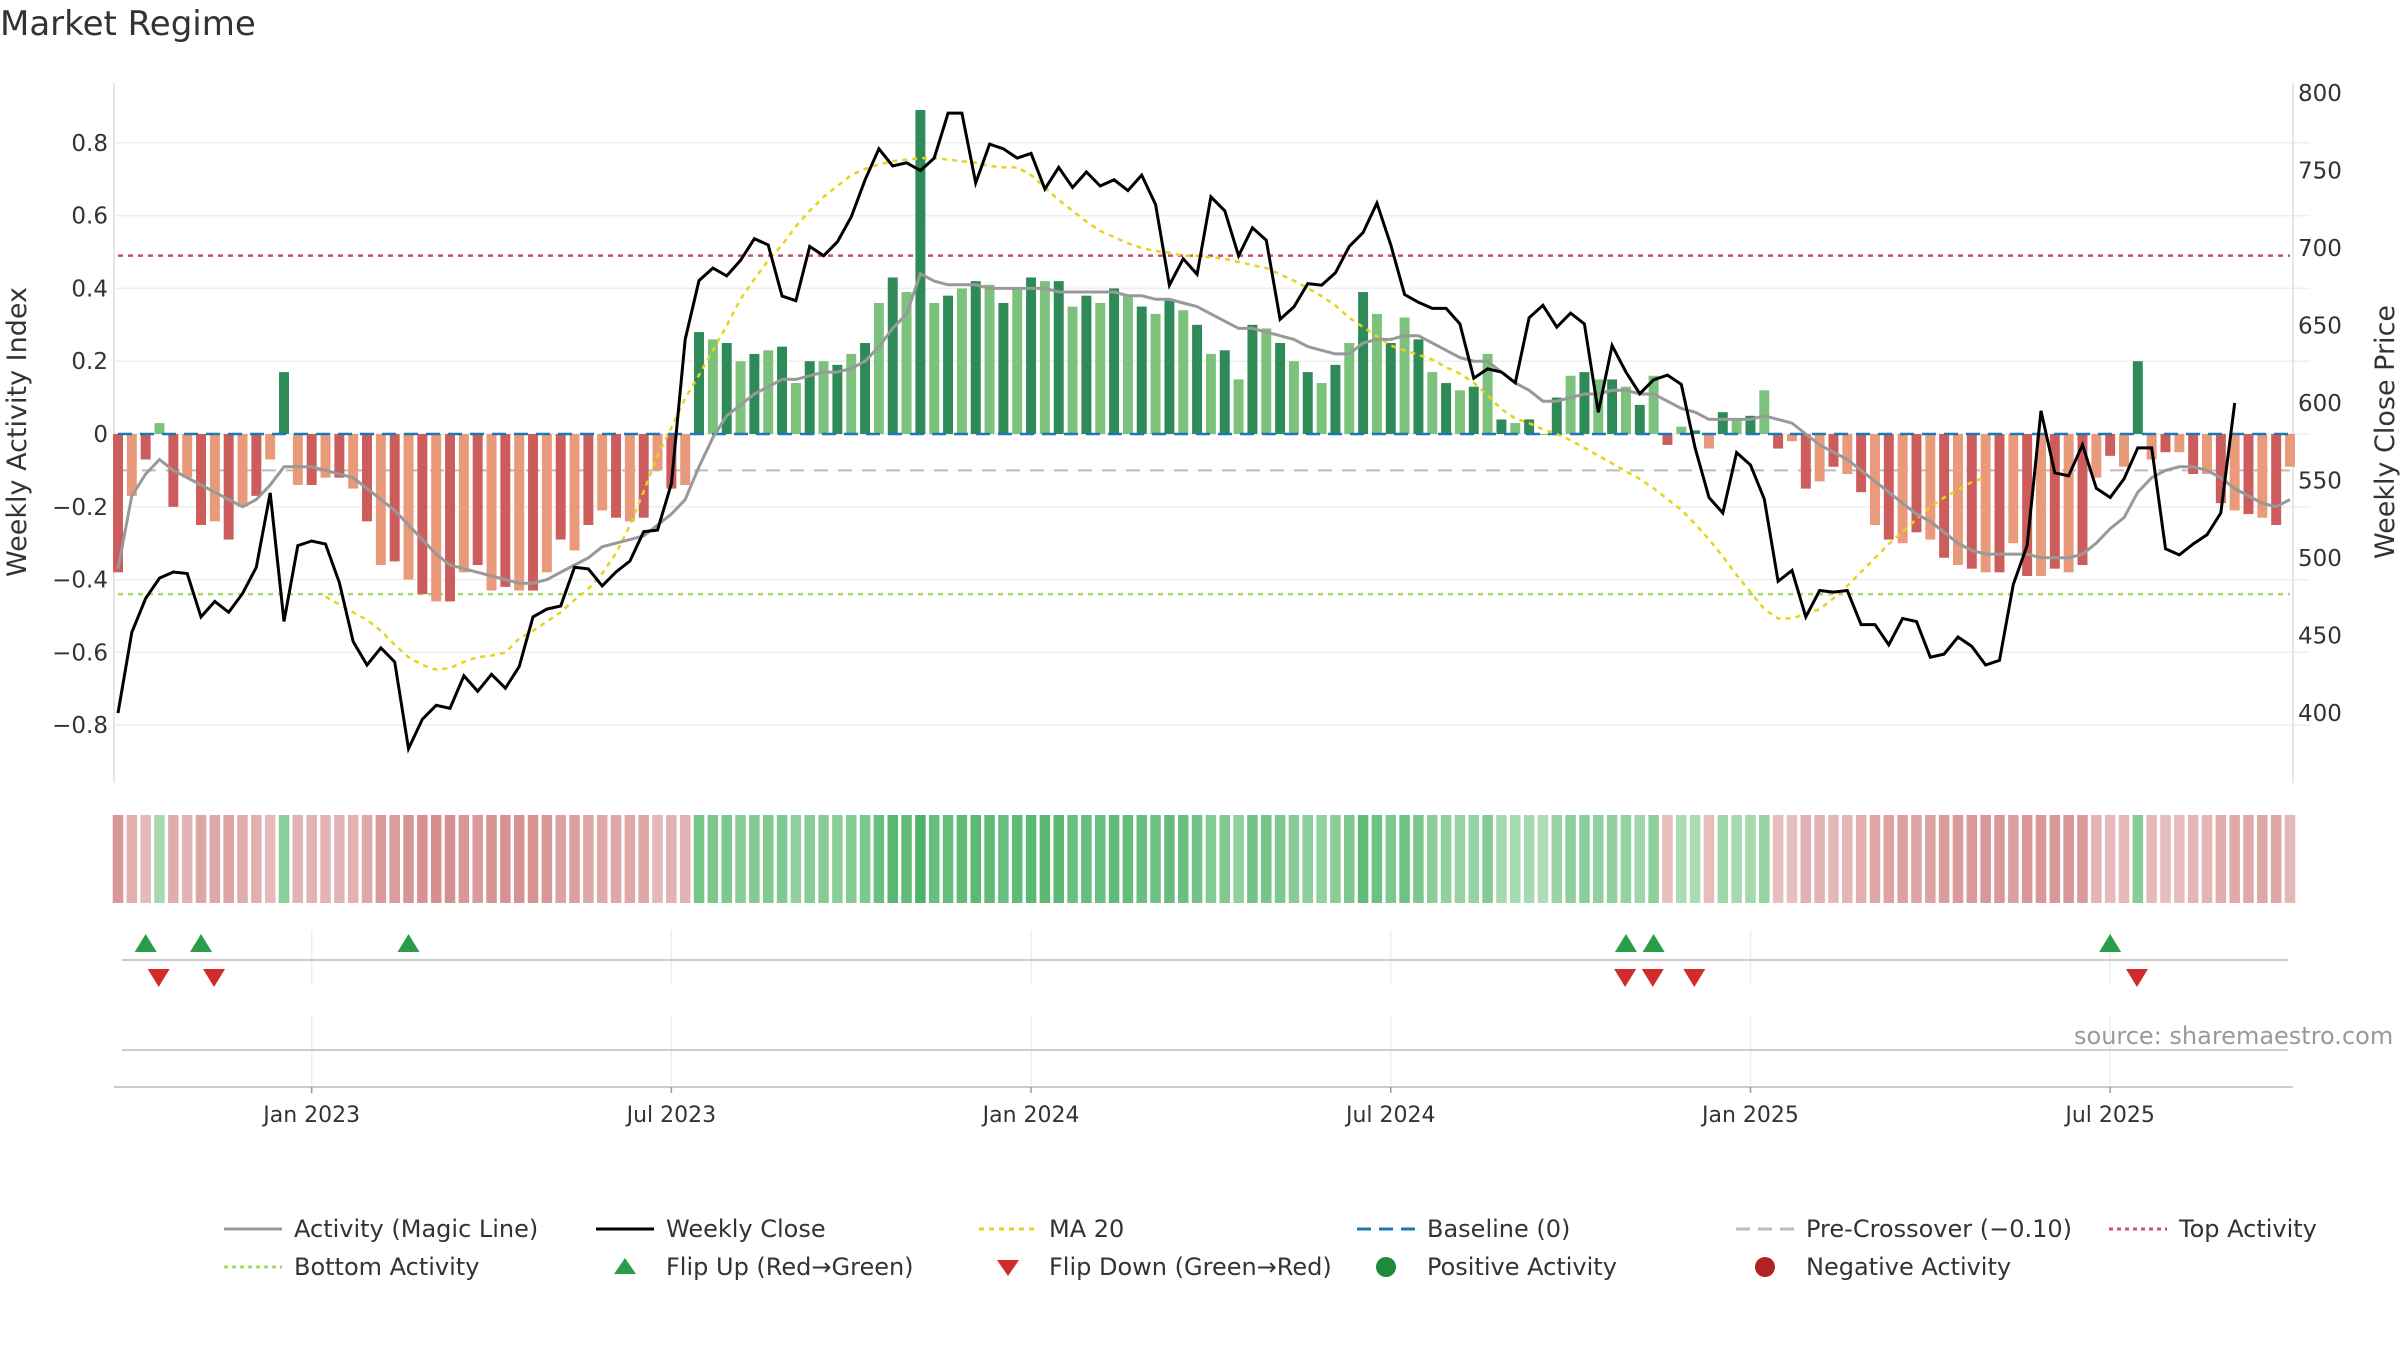 This screenshot has height=1350, width=2400. What do you see at coordinates (17, 432) in the screenshot?
I see `y-left-axis-title: Weekly Activity Index` at bounding box center [17, 432].